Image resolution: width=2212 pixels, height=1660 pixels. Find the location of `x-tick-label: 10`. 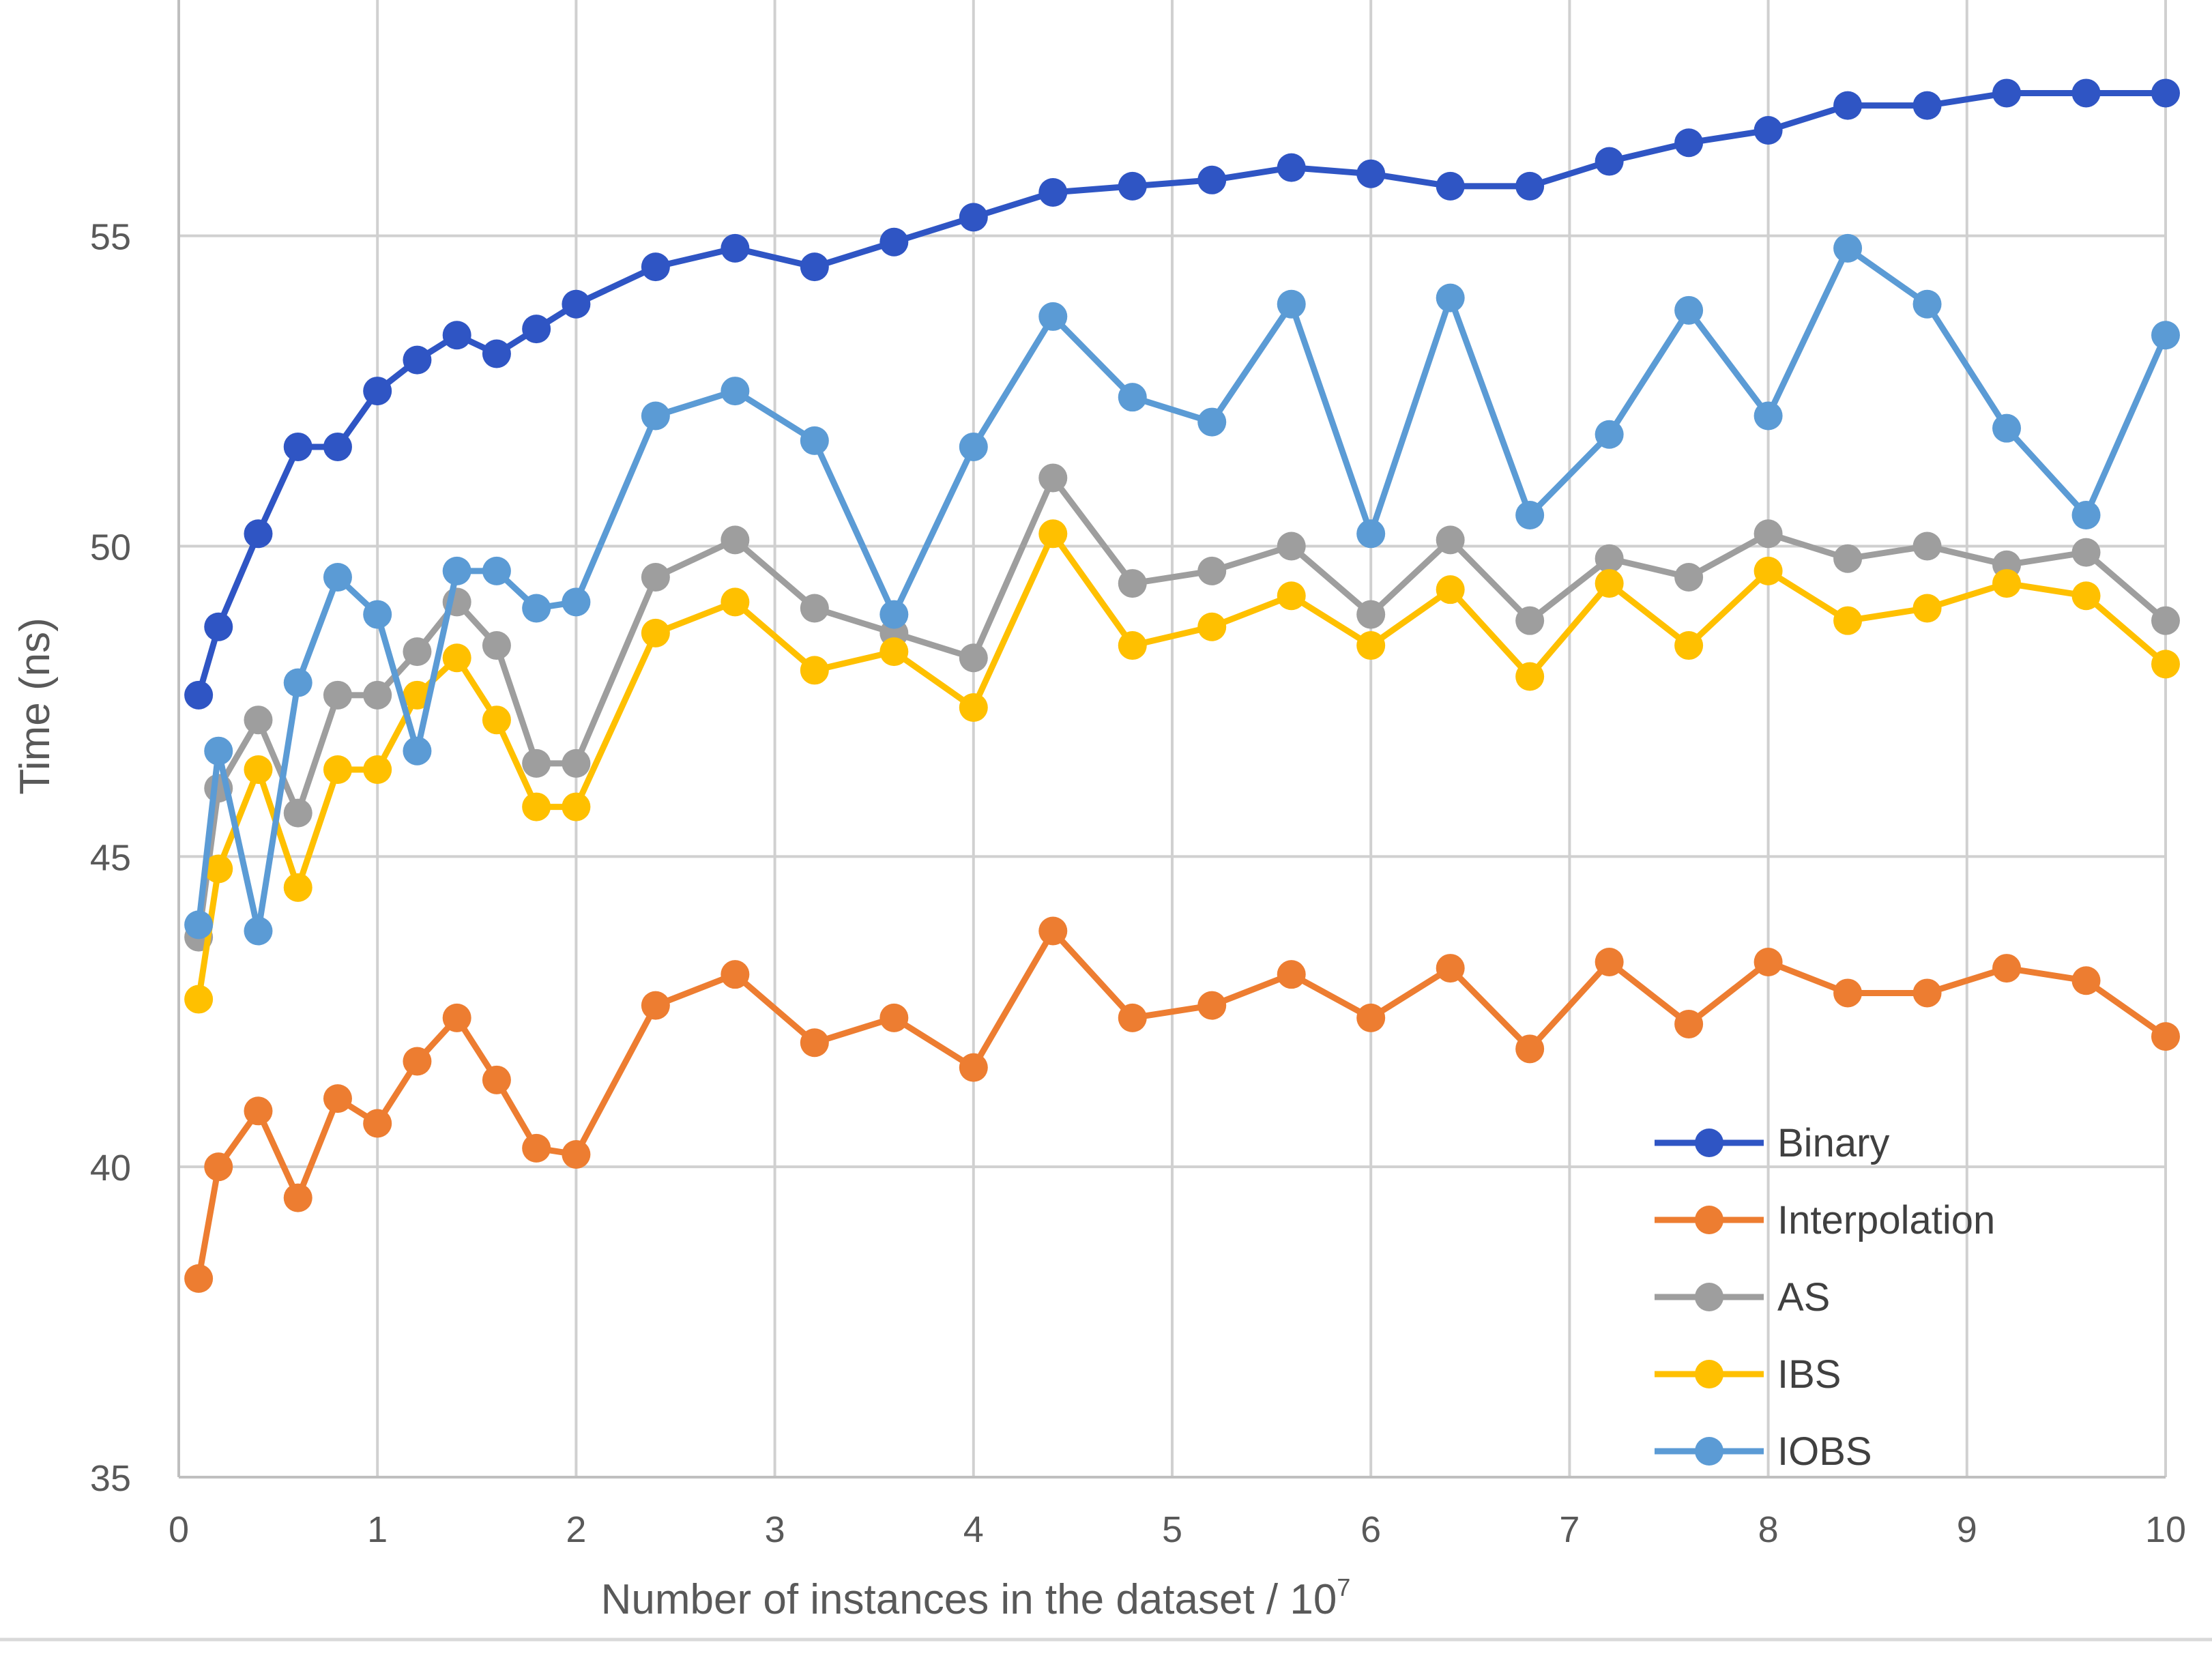

x-tick-label: 10 is located at coordinates (2165, 1529).